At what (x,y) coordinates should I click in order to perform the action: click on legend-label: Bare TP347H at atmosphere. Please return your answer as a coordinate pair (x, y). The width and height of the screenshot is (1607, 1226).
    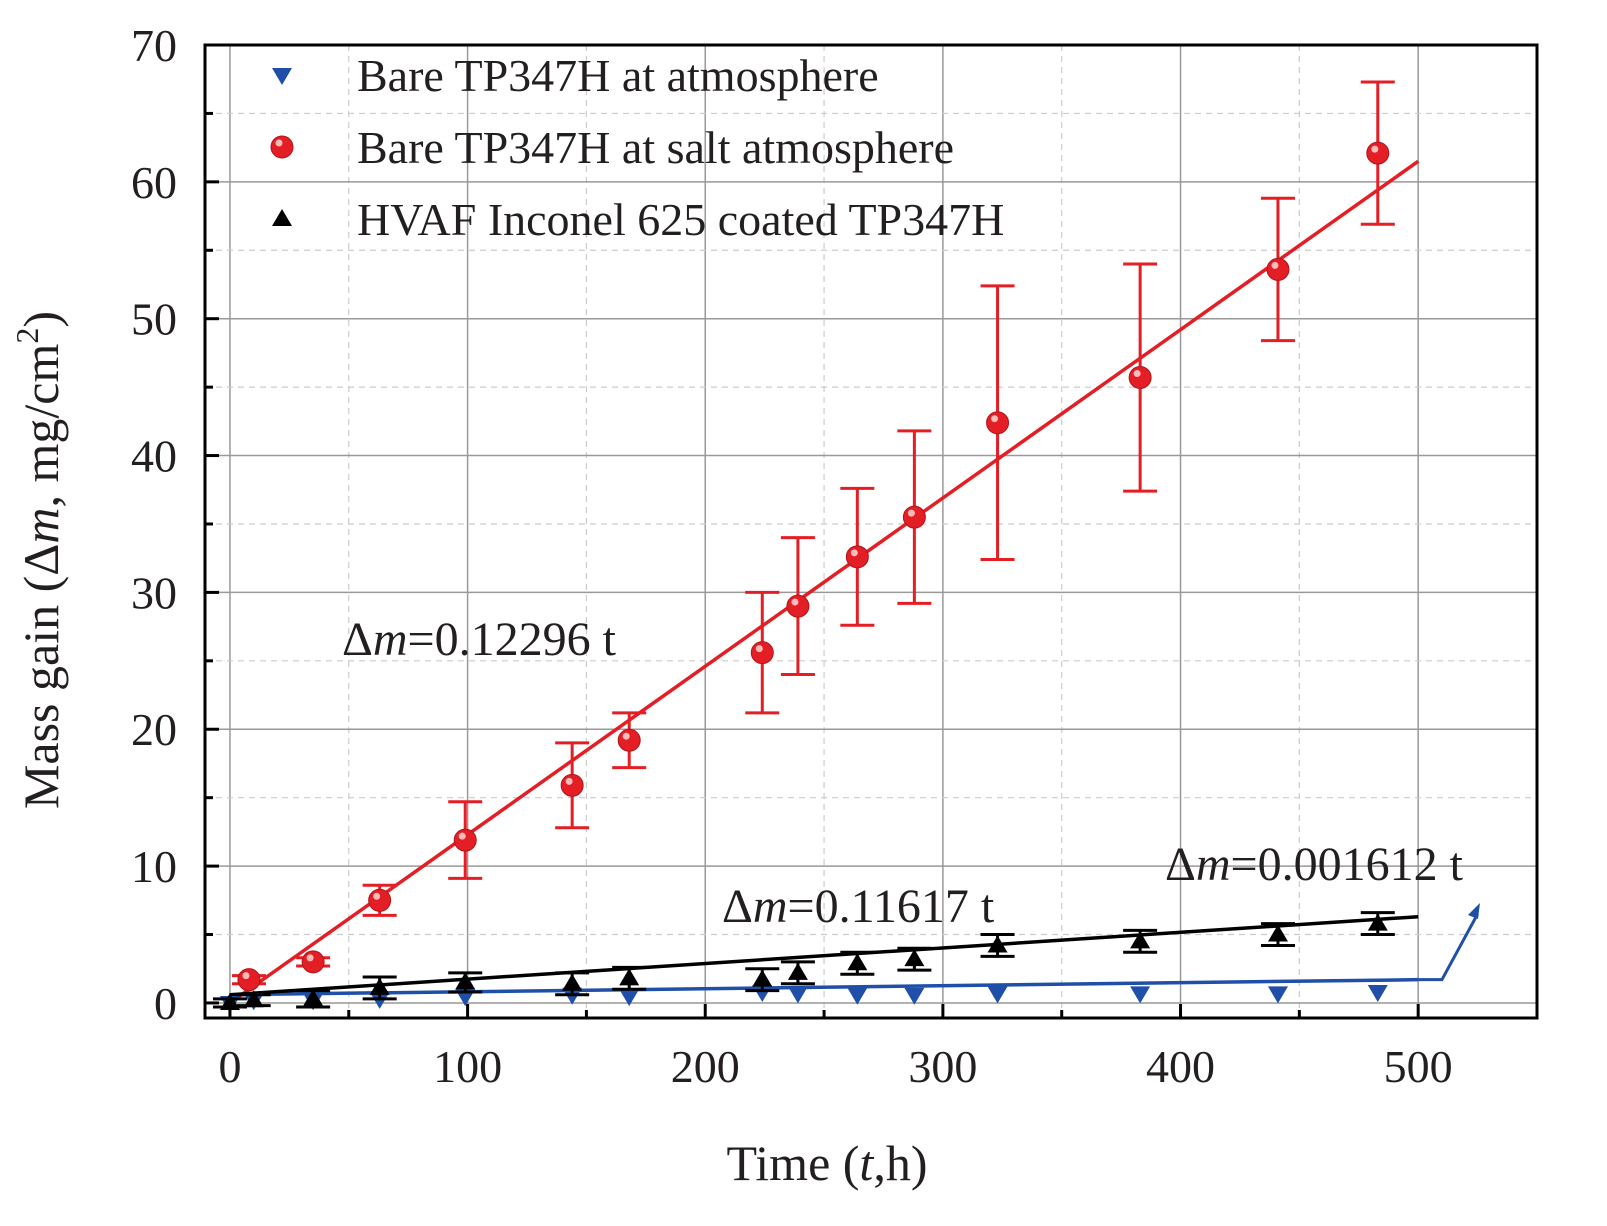
    Looking at the image, I should click on (618, 75).